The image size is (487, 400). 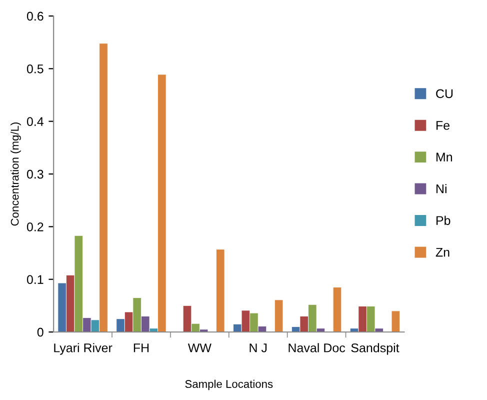 I want to click on legend-label: Fe, so click(x=443, y=125).